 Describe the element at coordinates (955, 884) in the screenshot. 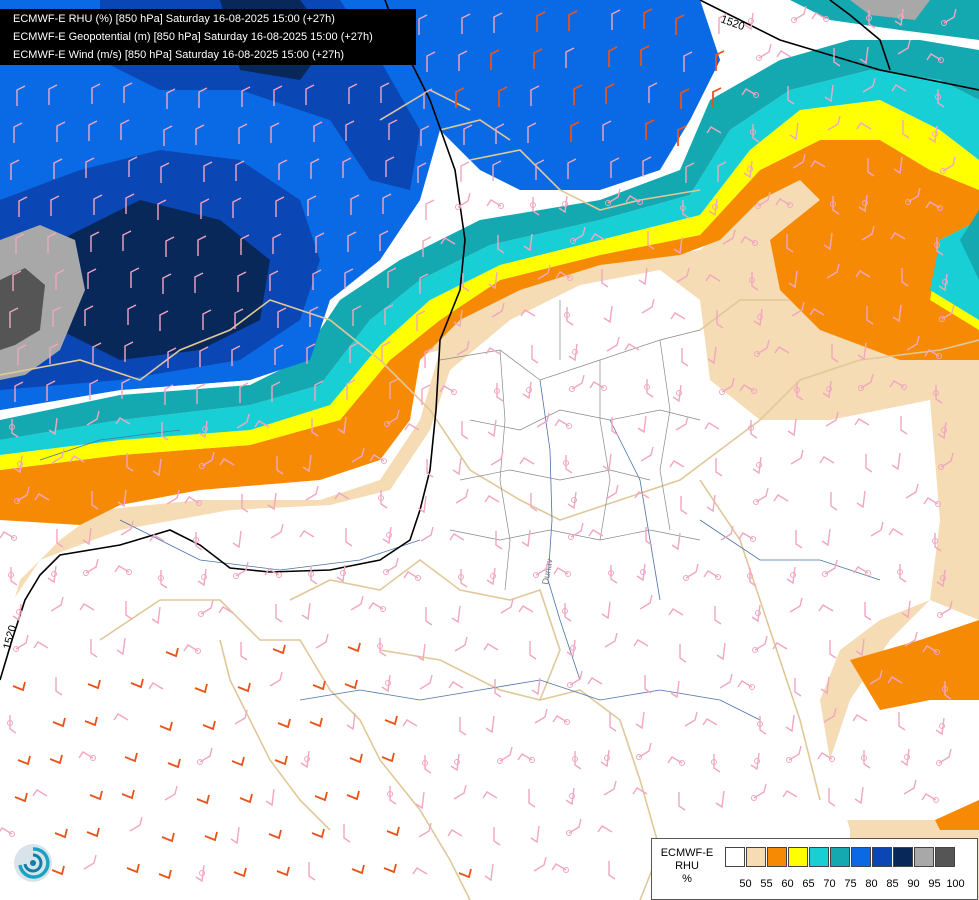

I see `legend-tick-label: 100` at that location.